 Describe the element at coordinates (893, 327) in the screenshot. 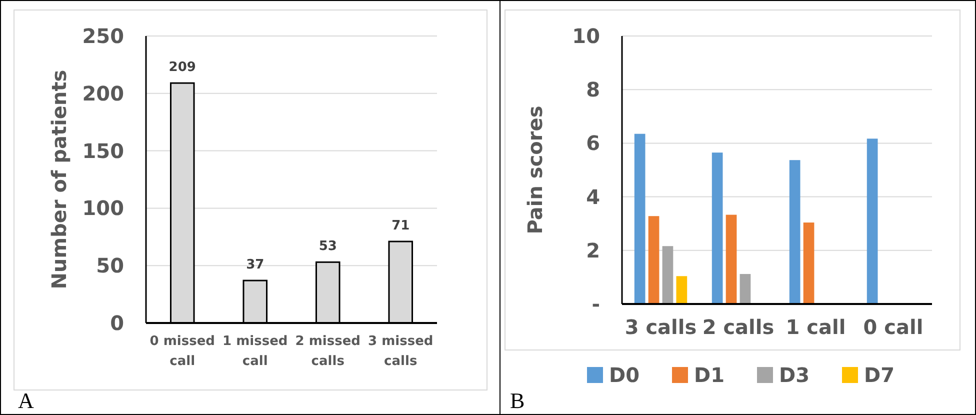

I see `x-tick-label: 0 call` at that location.